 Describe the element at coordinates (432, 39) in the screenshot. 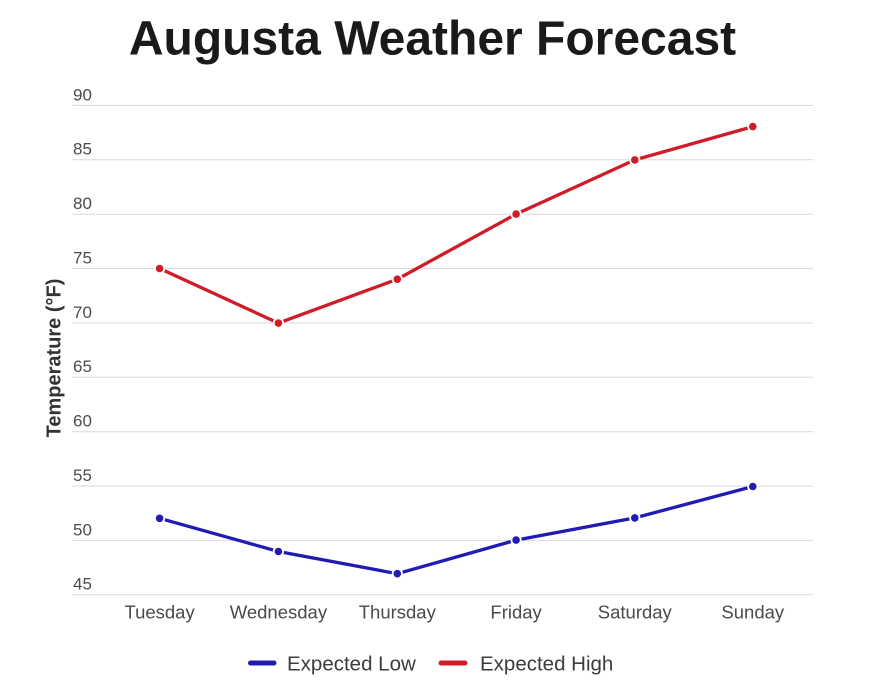

I see `svg-text: Augusta Weather Forecast` at that location.